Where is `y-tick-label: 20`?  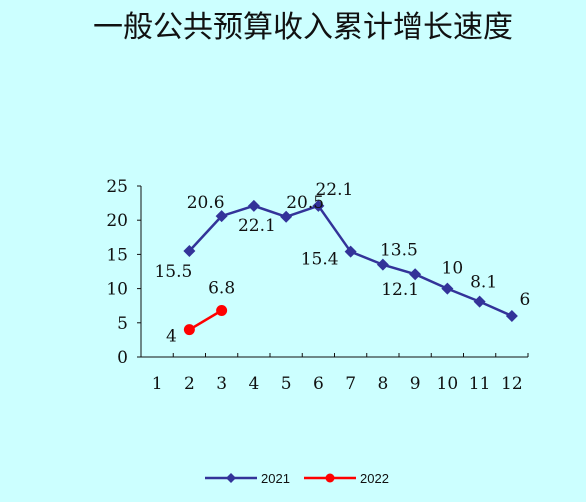
y-tick-label: 20 is located at coordinates (117, 221).